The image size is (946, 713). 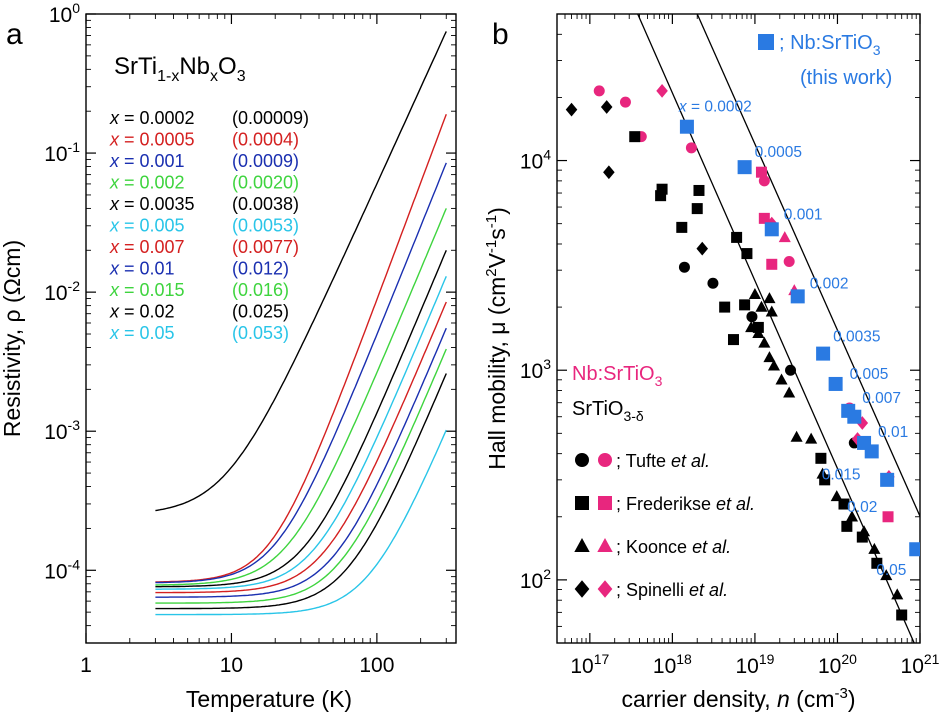 I want to click on point-annotation: 0.05, so click(x=891, y=570).